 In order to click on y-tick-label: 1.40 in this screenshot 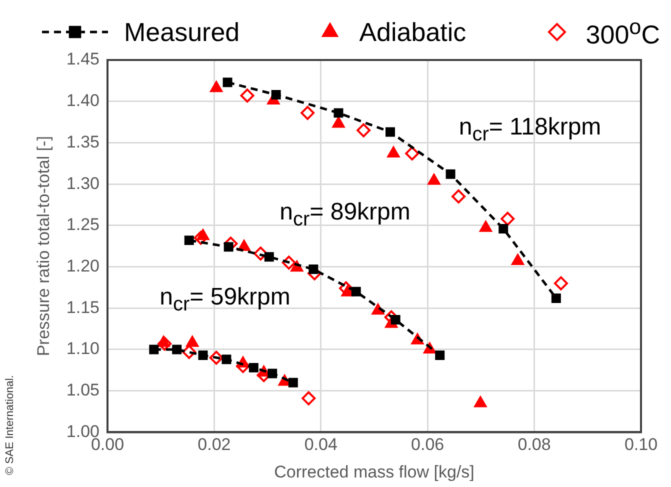, I will do `click(83, 100)`.